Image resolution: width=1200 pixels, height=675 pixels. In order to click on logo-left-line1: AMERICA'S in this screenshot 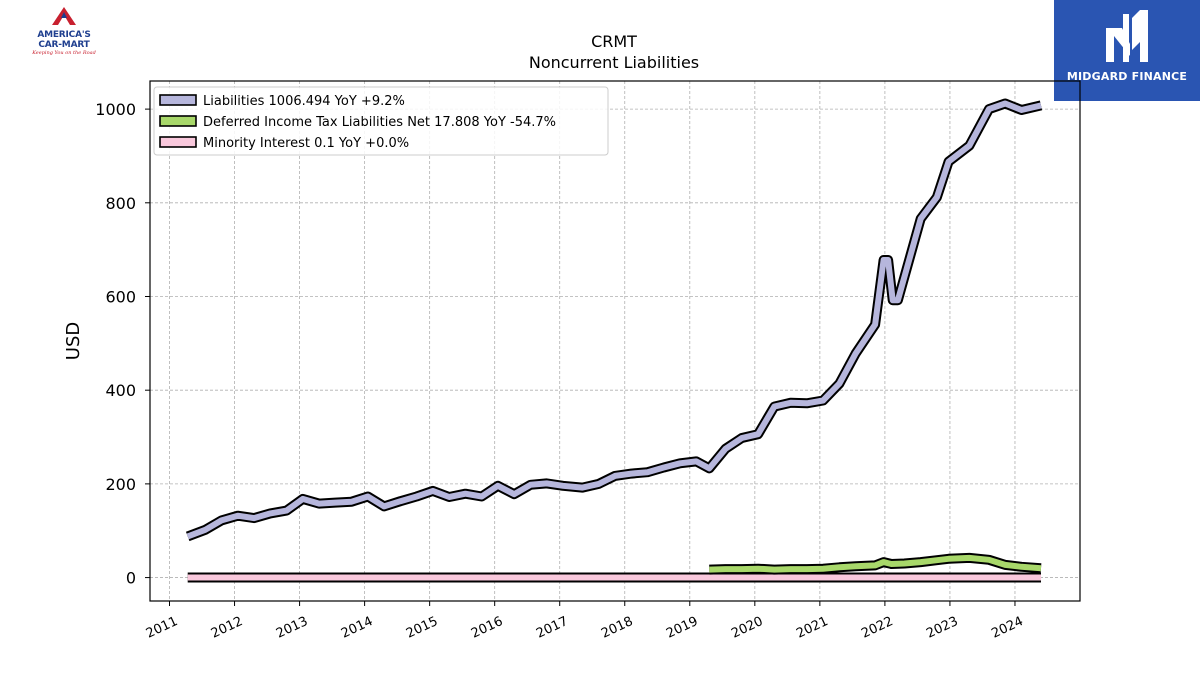, I will do `click(64, 35)`.